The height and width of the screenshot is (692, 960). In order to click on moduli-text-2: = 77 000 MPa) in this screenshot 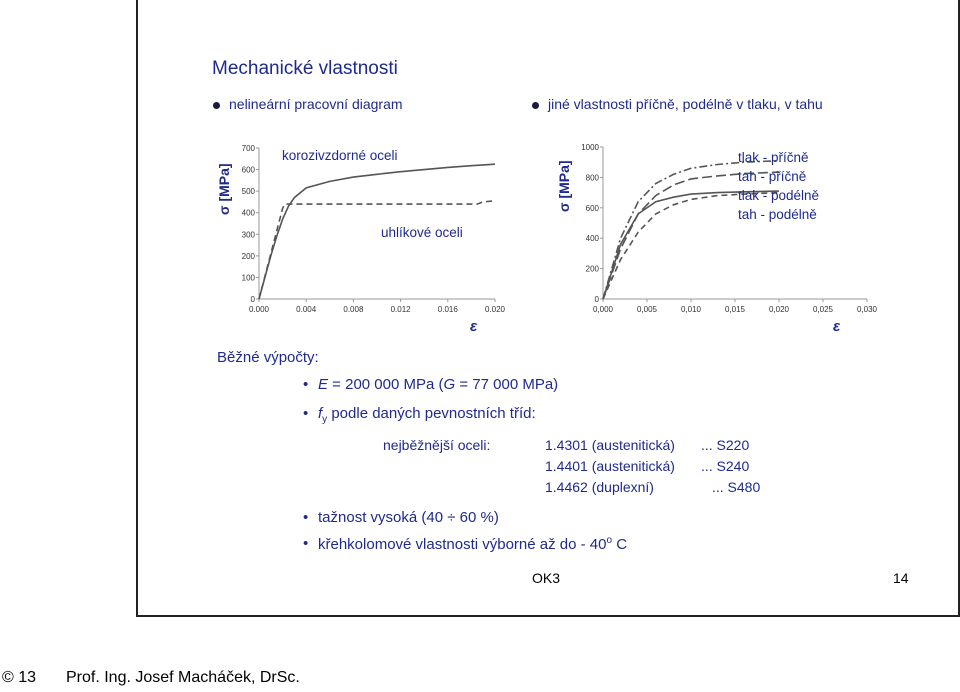, I will do `click(507, 384)`.